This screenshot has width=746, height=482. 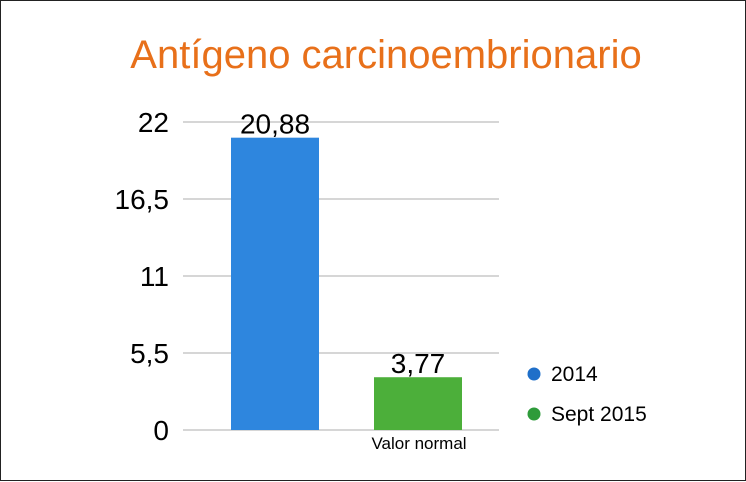 What do you see at coordinates (574, 374) in the screenshot?
I see `legend-label: 2014` at bounding box center [574, 374].